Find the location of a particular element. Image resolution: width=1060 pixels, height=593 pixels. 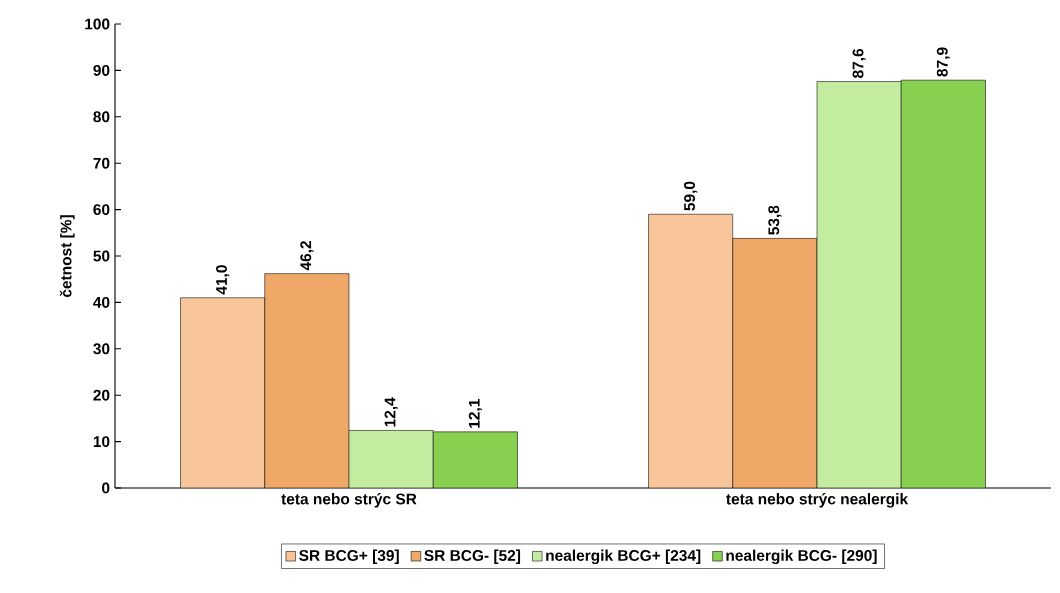

x-tick-label: teta nebo strýc SR is located at coordinates (349, 500).